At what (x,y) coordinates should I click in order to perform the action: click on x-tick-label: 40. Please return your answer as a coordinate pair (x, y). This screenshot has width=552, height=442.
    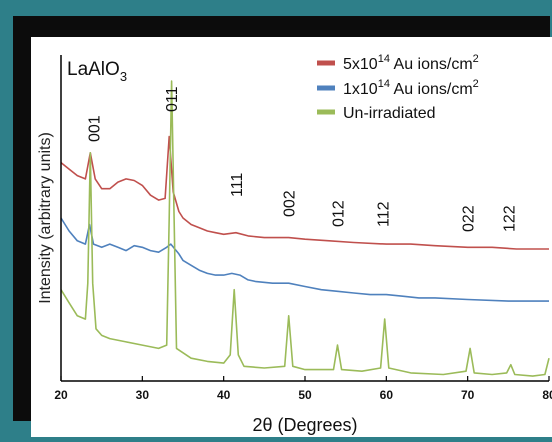
    Looking at the image, I should click on (224, 395).